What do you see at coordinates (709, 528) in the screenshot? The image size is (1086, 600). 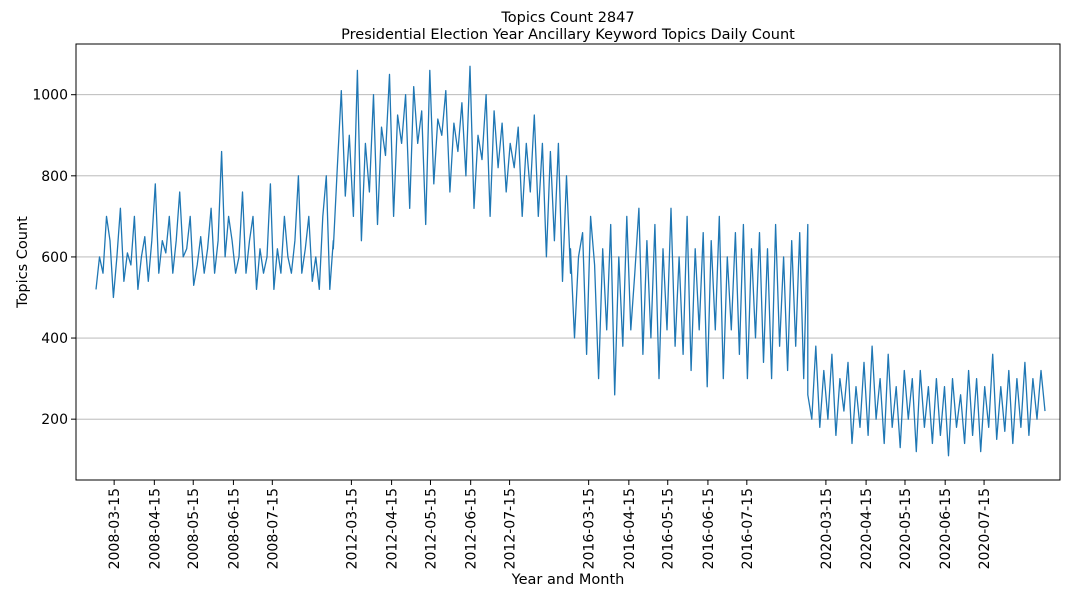 I see `x-tick-label: 2016-06-15` at bounding box center [709, 528].